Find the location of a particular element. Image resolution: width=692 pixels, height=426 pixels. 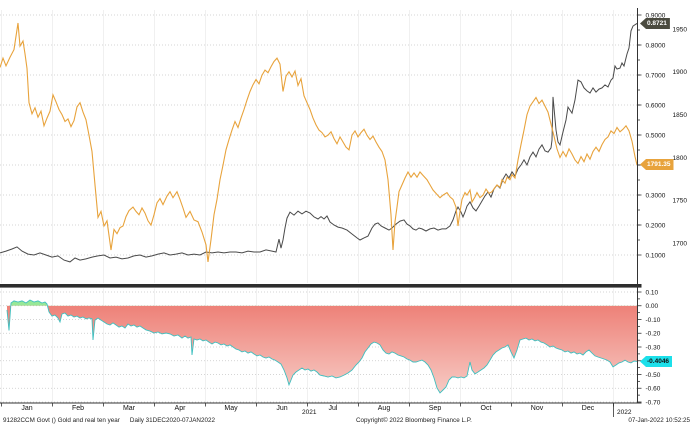

y-axis-tick-label: -0.20 is located at coordinates (653, 334).